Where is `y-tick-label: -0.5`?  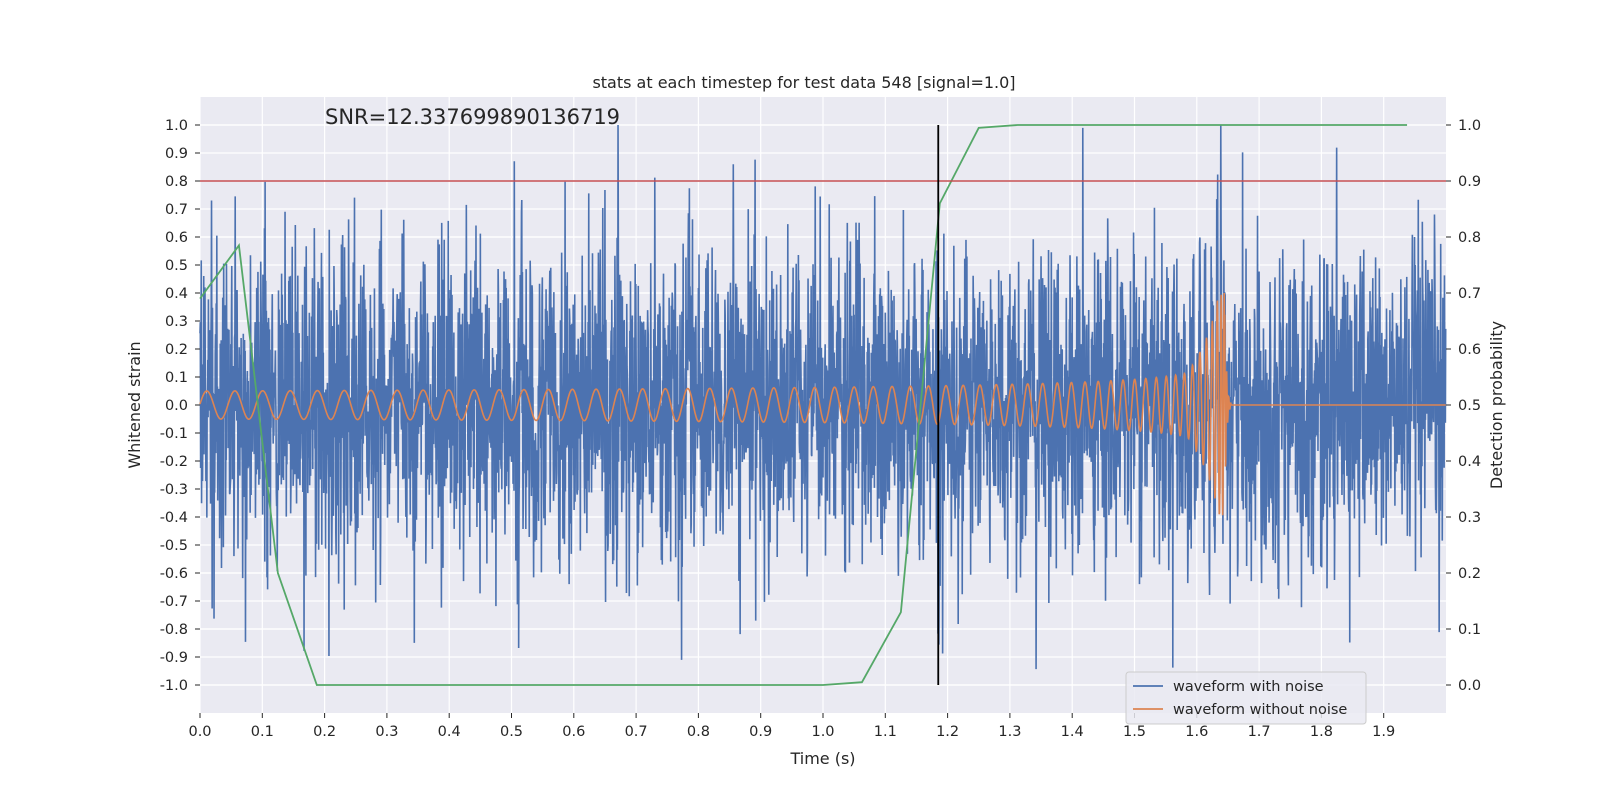 y-tick-label: -0.5 is located at coordinates (174, 546).